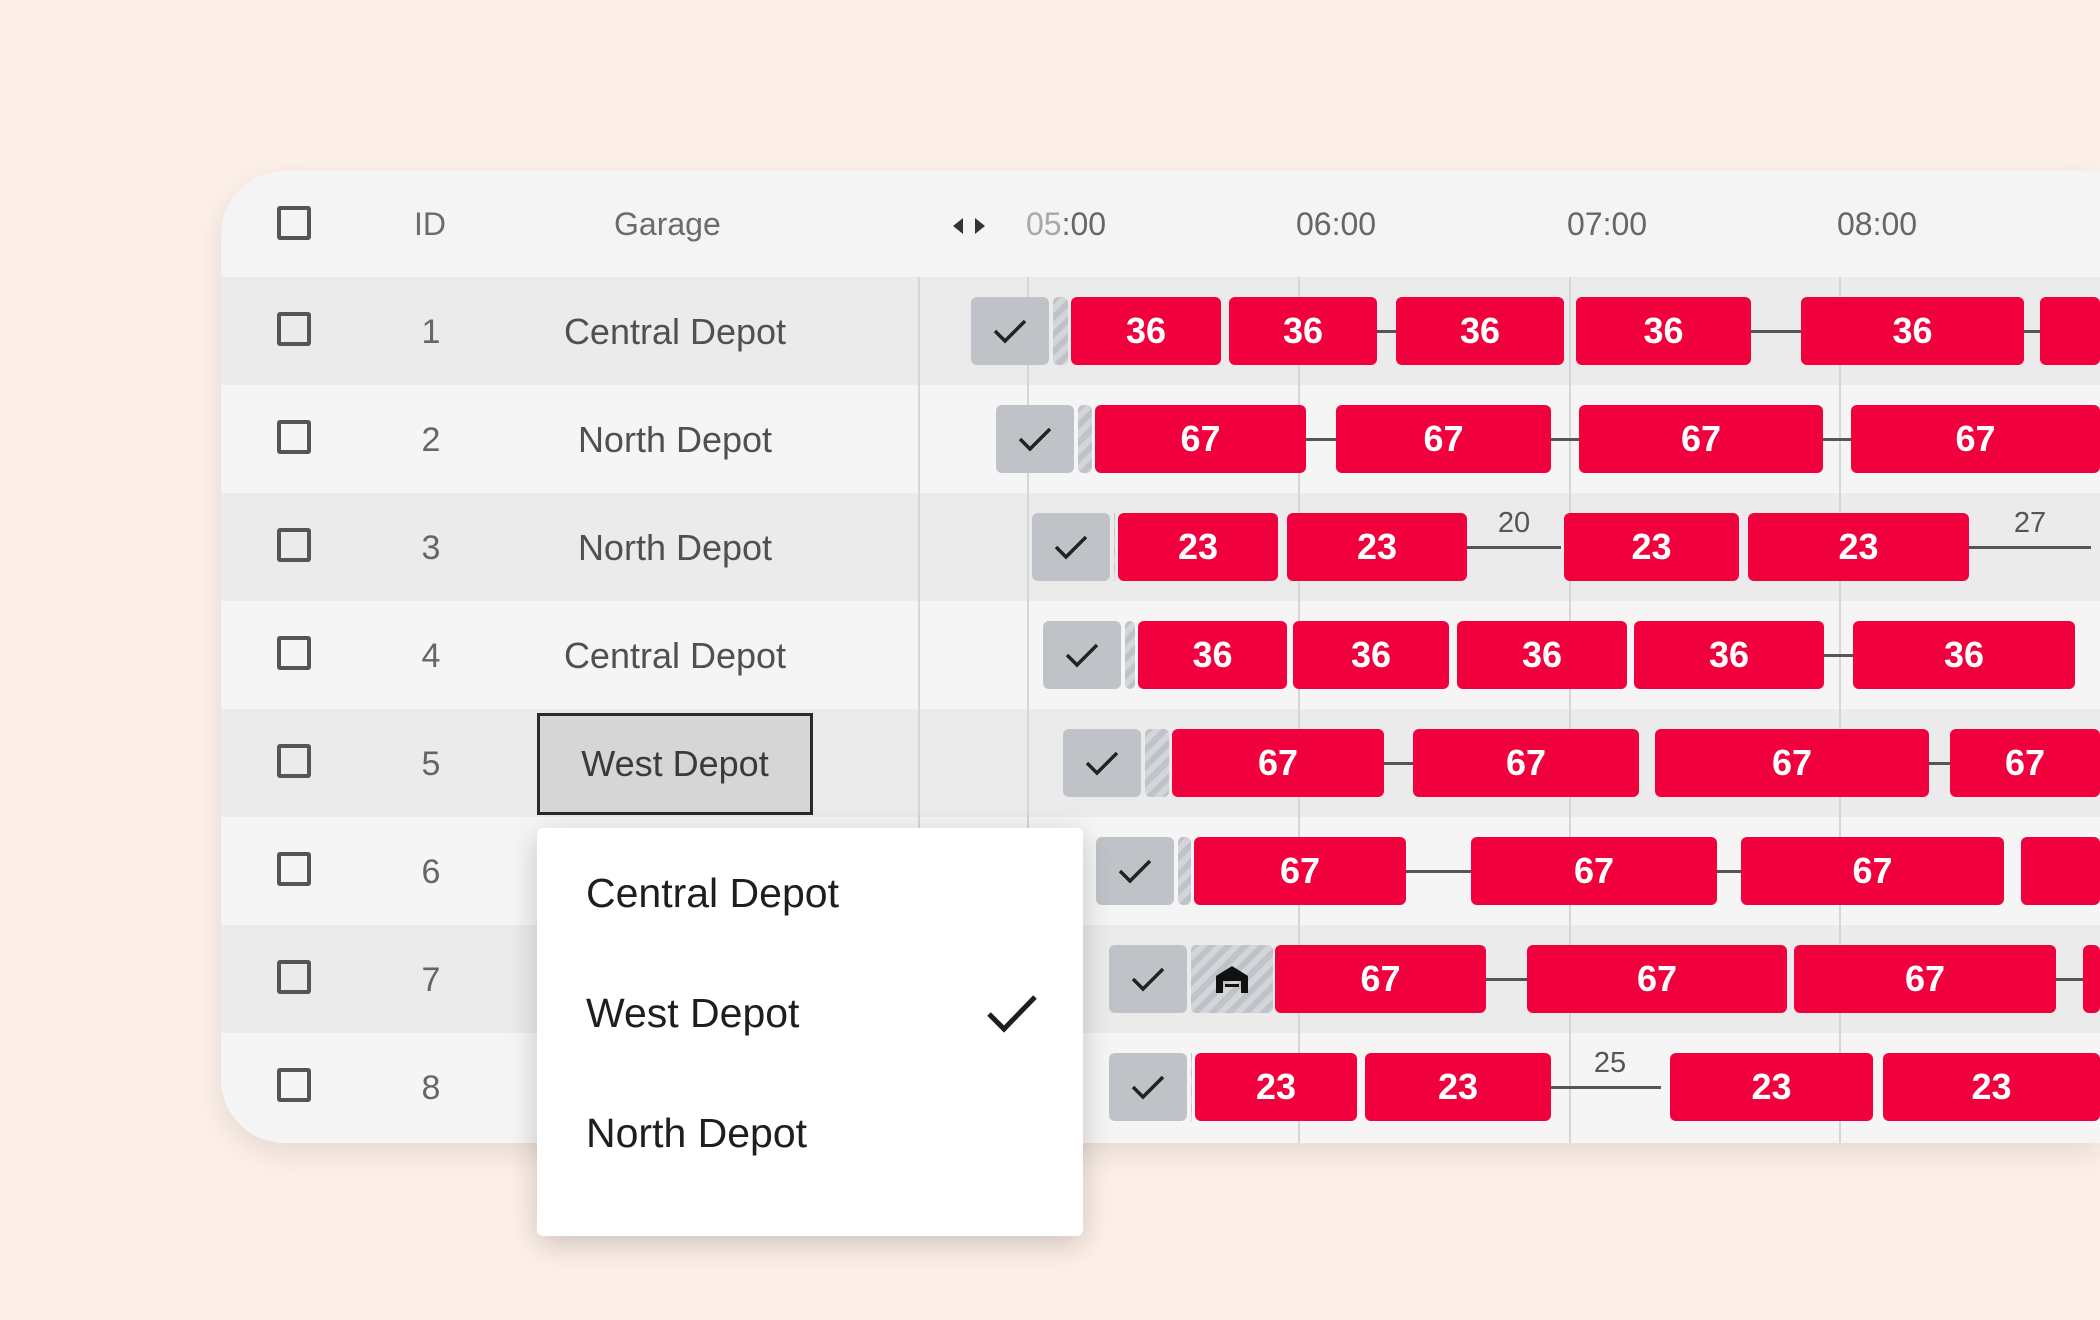  Describe the element at coordinates (1607, 224) in the screenshot. I see `time-tick-0700: 07:00` at that location.